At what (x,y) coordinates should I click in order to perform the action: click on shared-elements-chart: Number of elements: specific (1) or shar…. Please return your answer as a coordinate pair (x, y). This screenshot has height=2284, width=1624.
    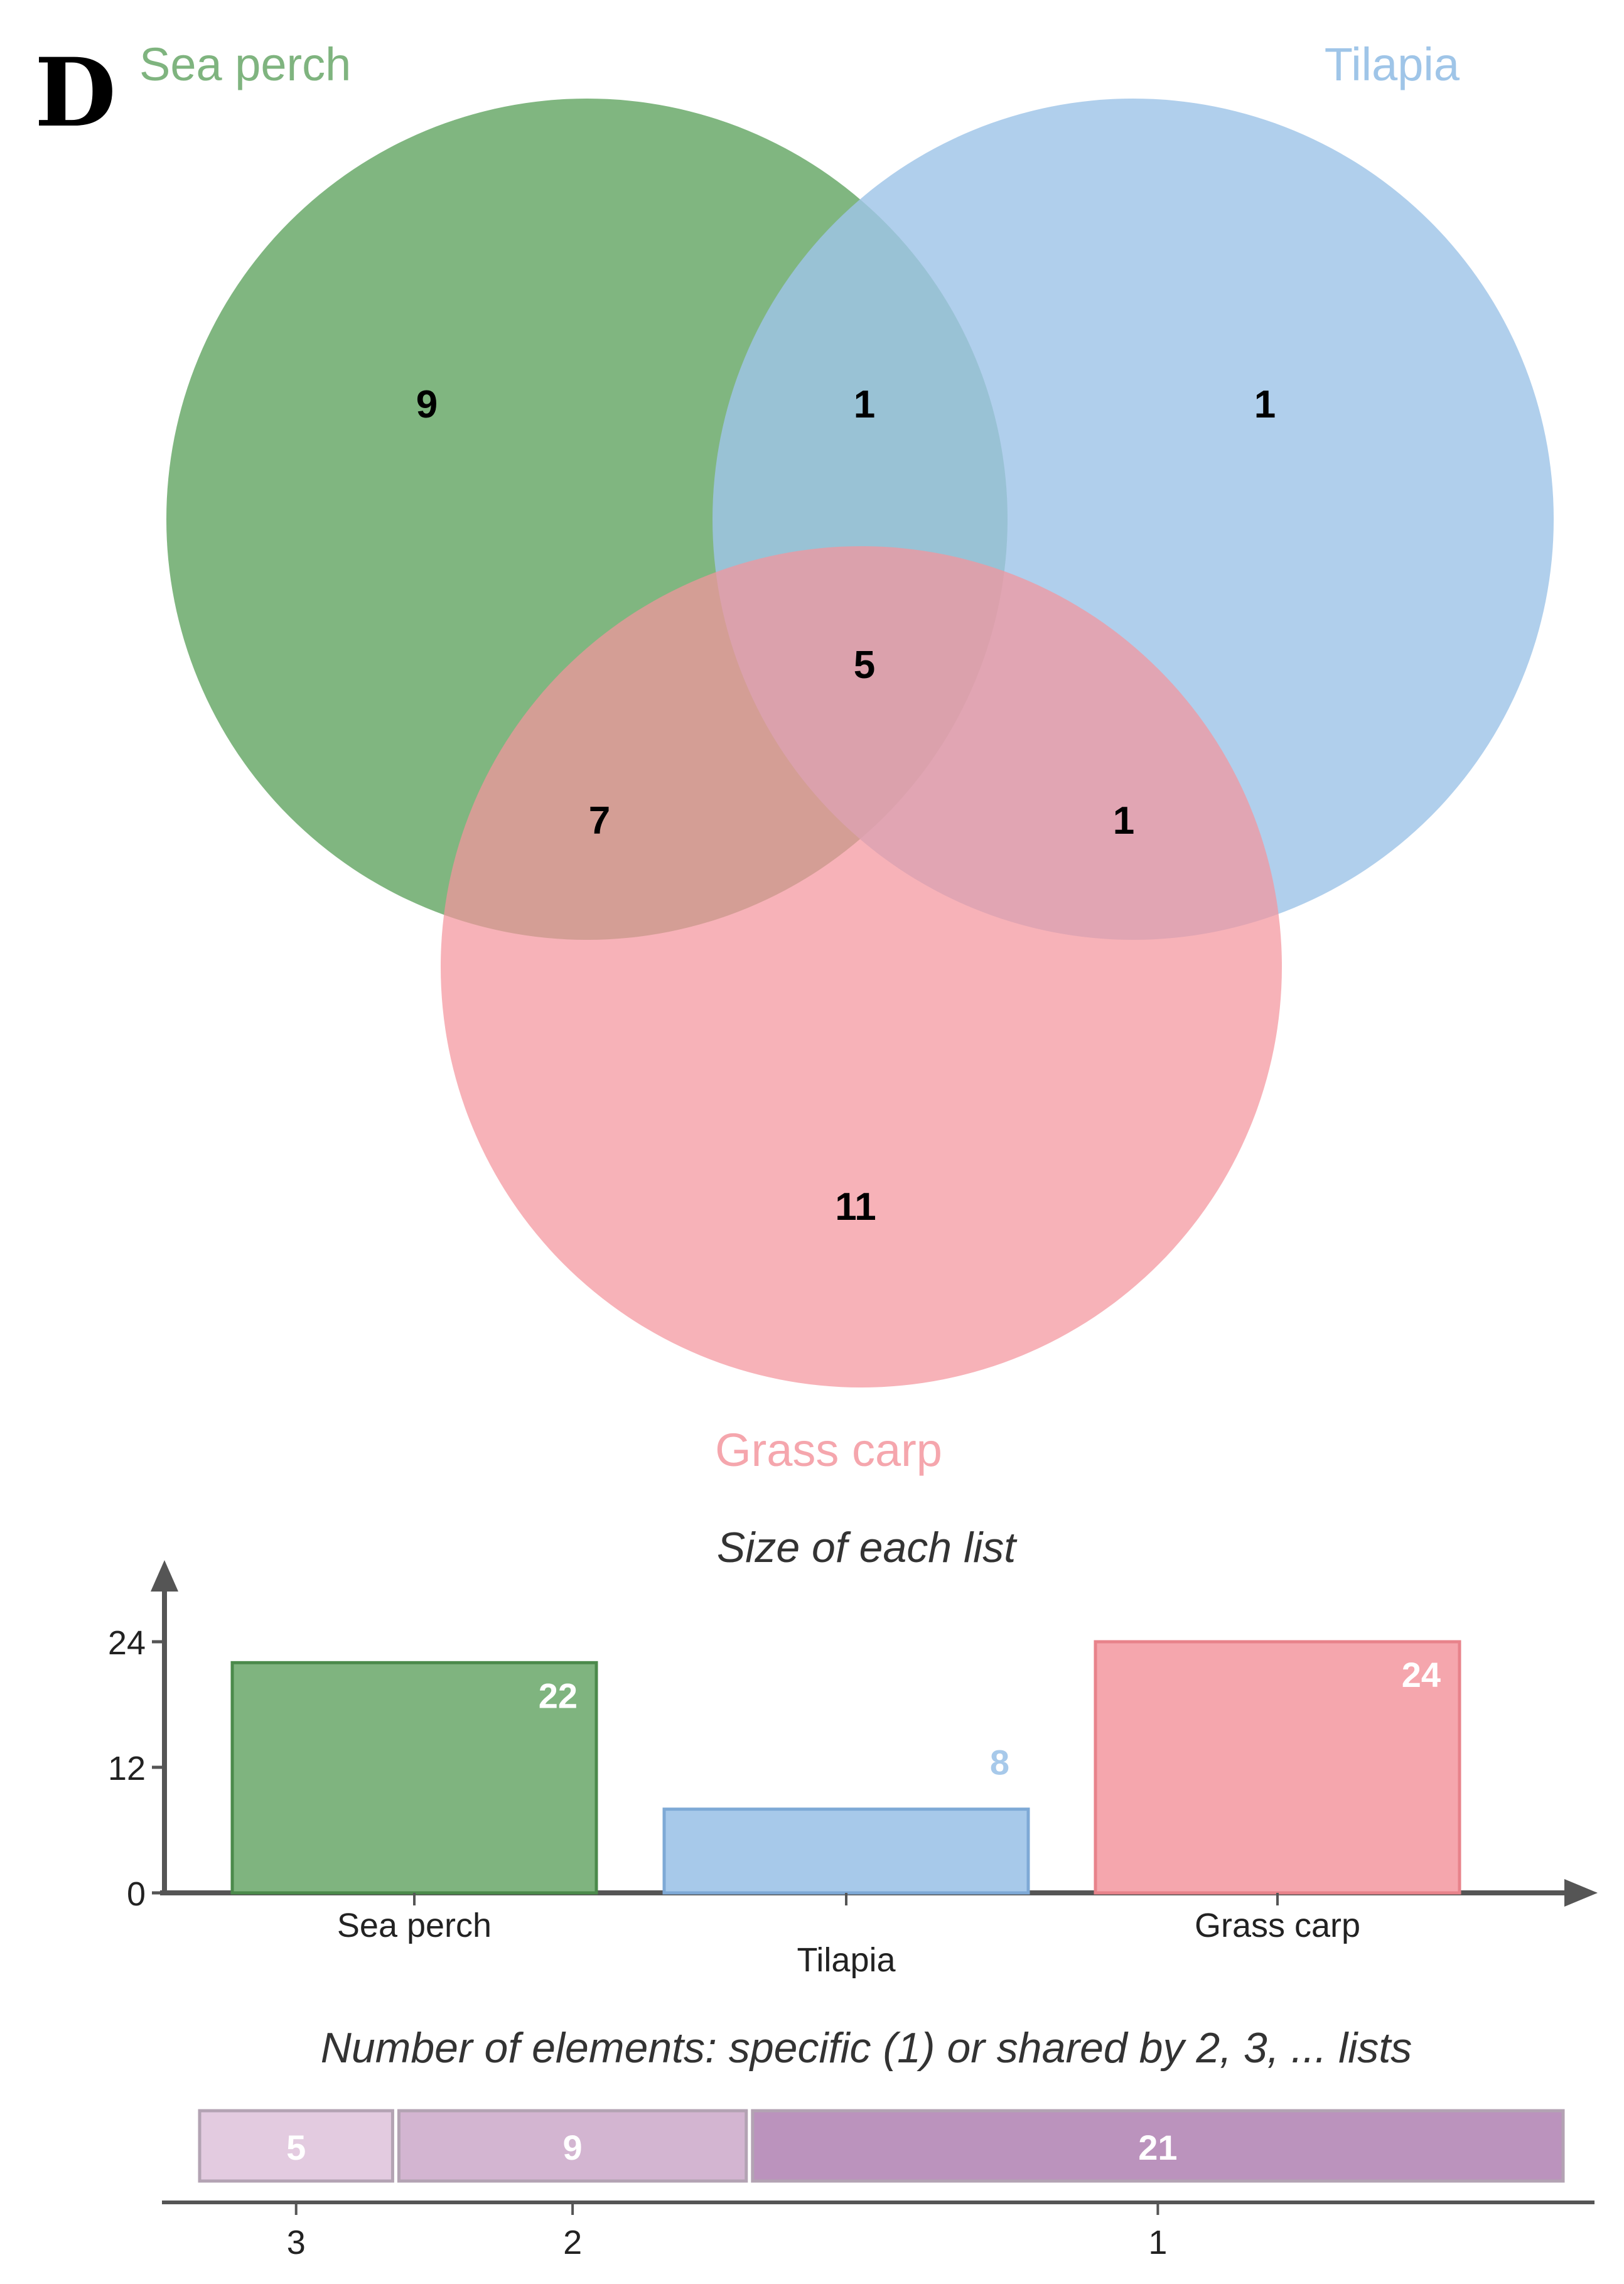
    Looking at the image, I should click on (878, 2142).